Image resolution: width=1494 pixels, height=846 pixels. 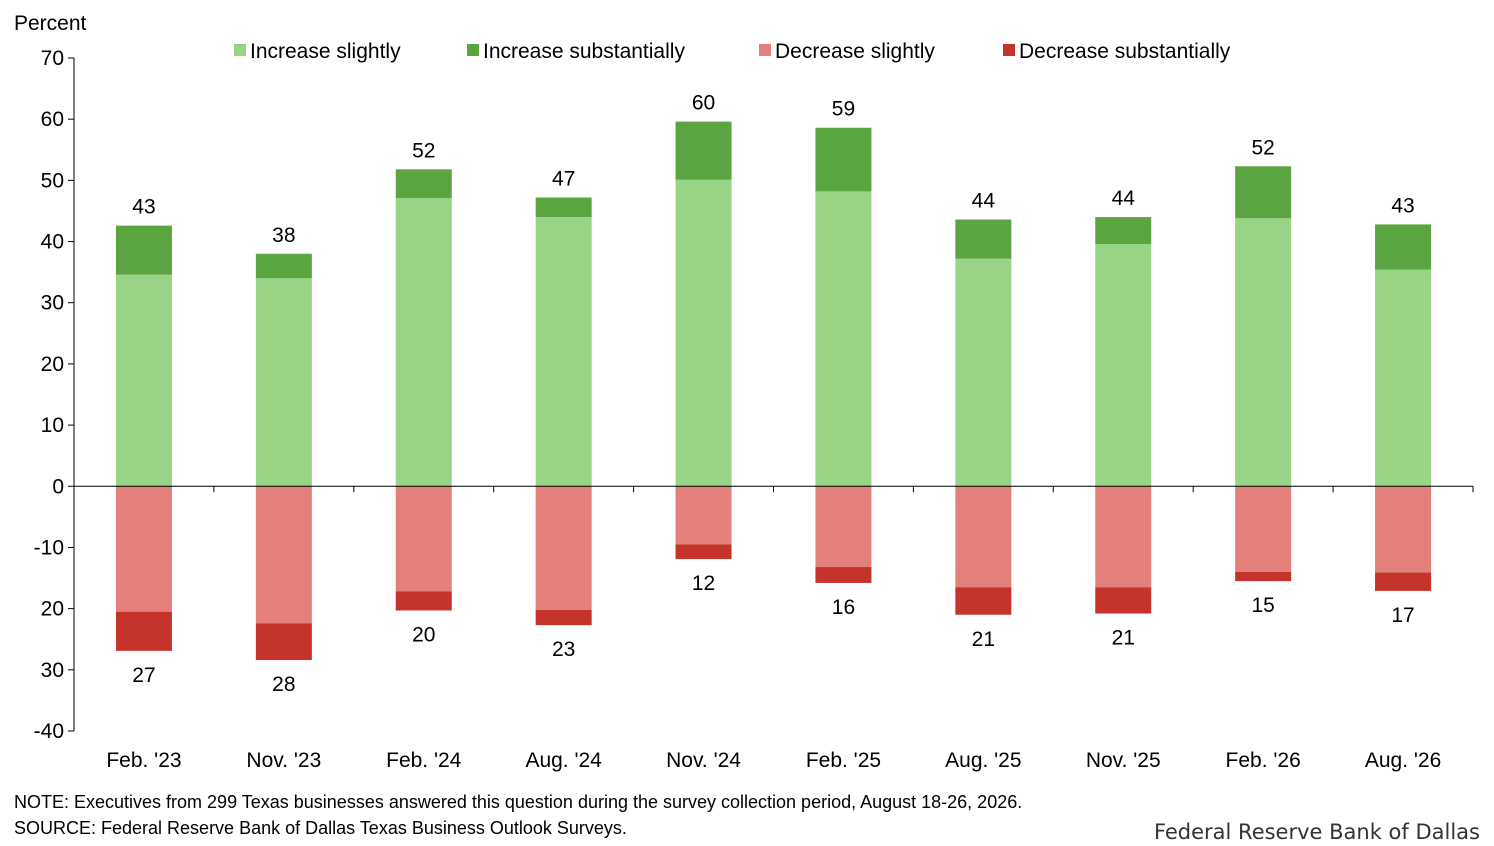 I want to click on x-tick-label: Feb. '23, so click(x=143, y=760).